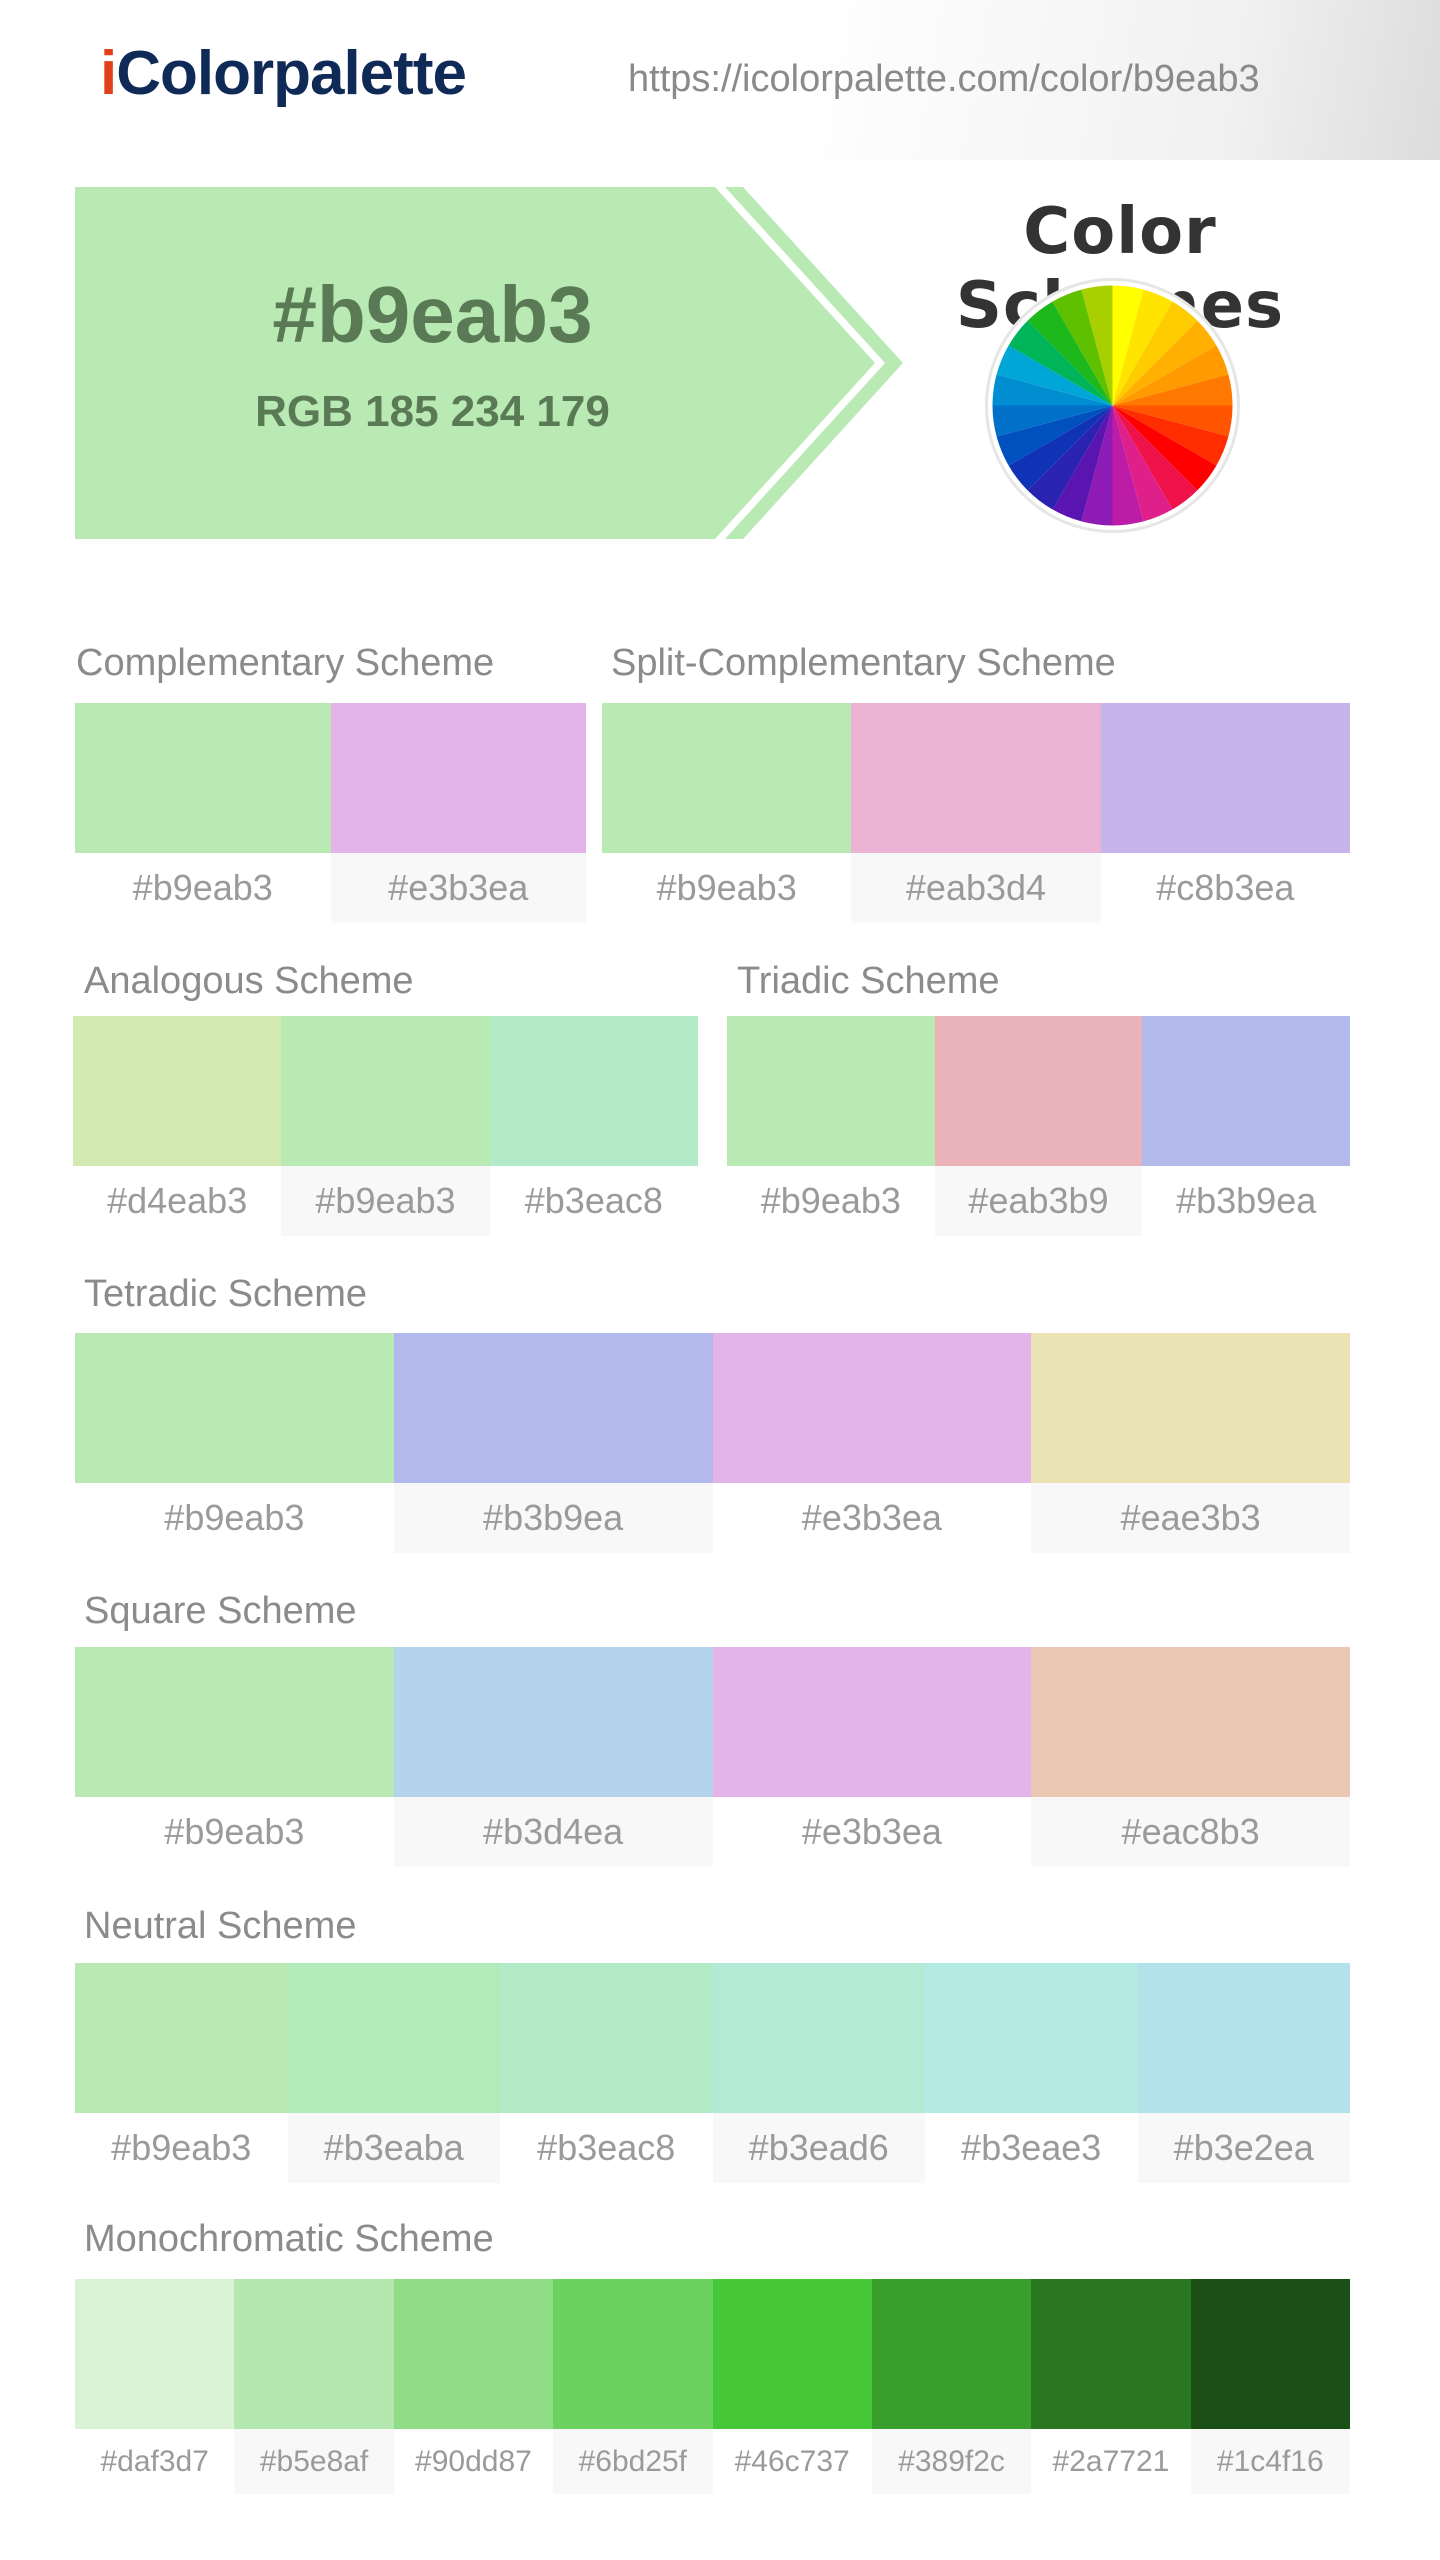 The width and height of the screenshot is (1440, 2560). I want to click on swatch-split-complementary-1: #b9eab3, so click(727, 813).